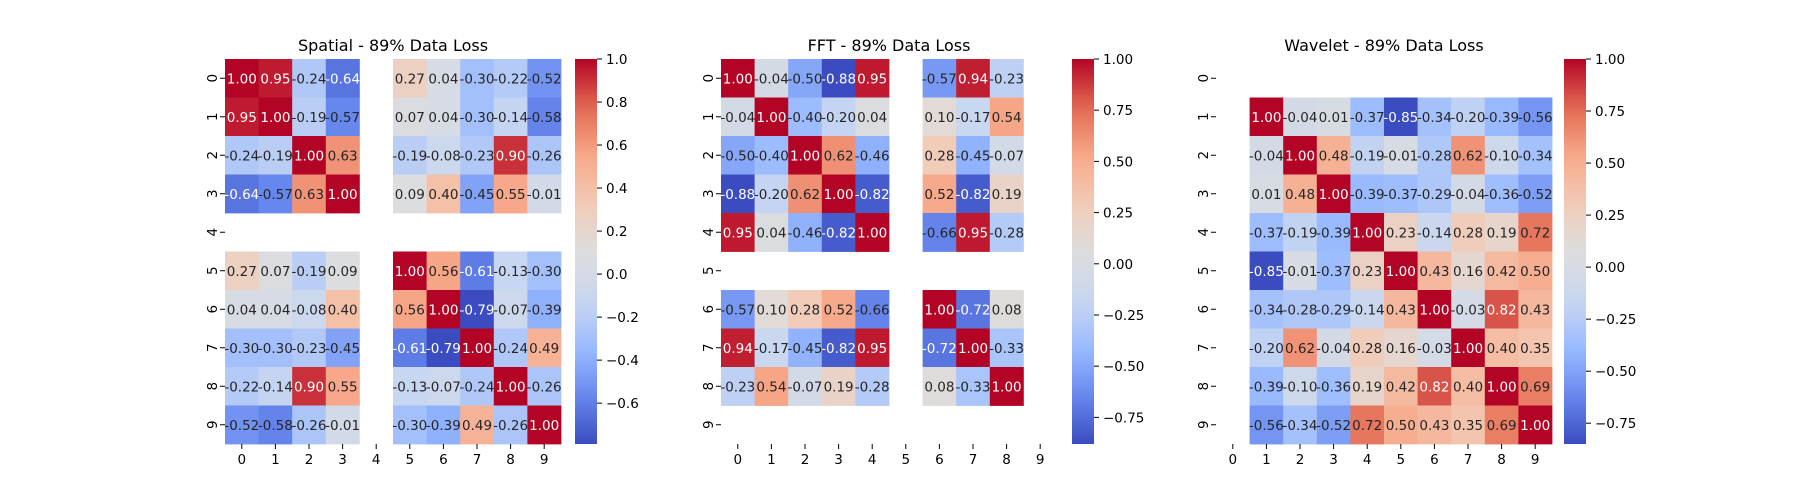 This screenshot has width=1800, height=500. What do you see at coordinates (309, 349) in the screenshot?
I see `cell-value-label: -0.23` at bounding box center [309, 349].